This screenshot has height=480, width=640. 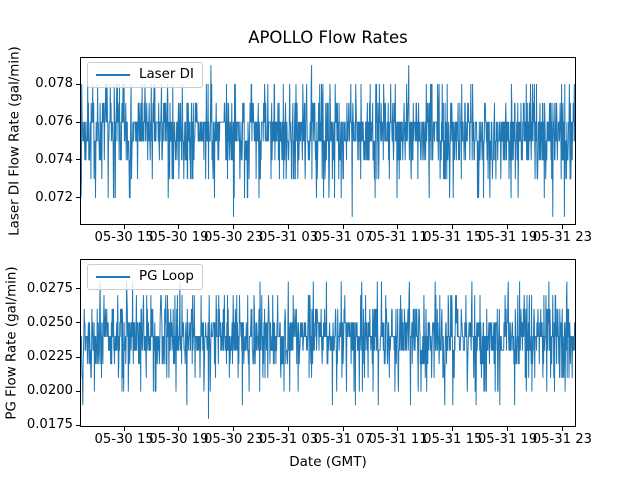 I want to click on y-tick-label: 0.0200, so click(x=49, y=391).